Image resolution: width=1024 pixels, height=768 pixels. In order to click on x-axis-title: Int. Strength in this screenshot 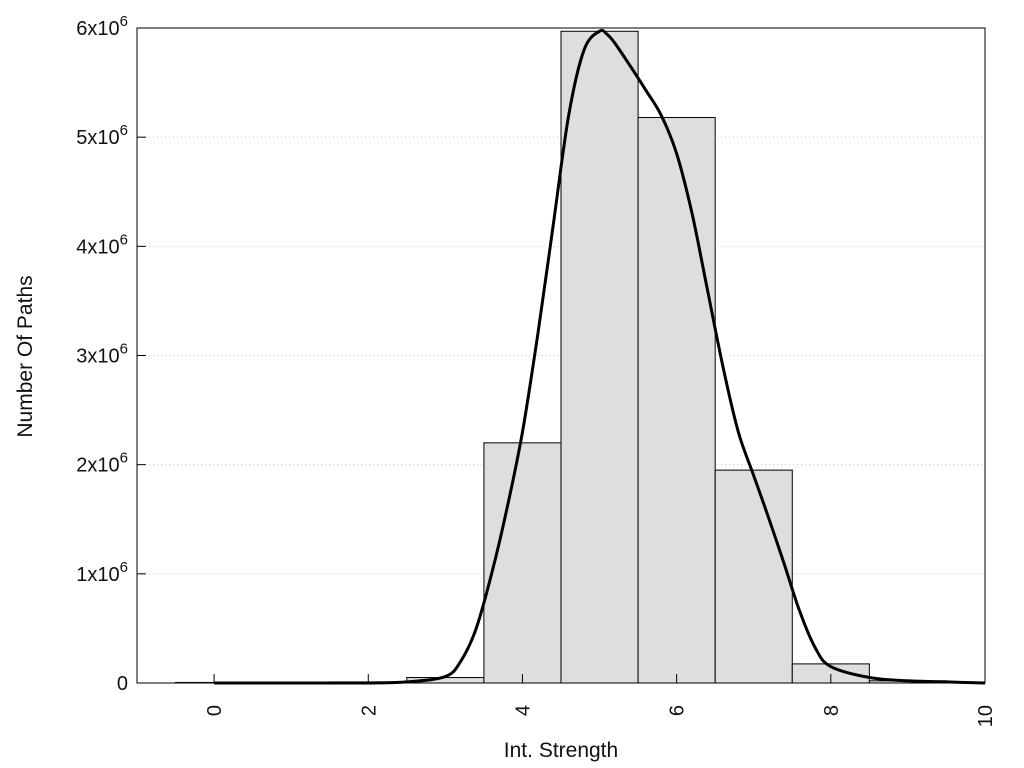, I will do `click(561, 750)`.